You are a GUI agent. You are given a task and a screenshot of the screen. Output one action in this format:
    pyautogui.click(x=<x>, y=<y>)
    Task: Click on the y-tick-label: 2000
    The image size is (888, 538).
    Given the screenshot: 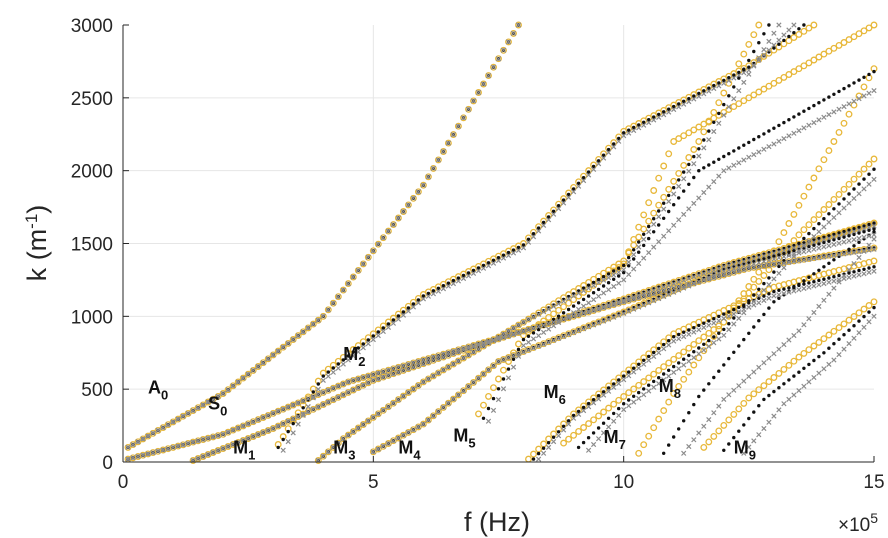 What is the action you would take?
    pyautogui.click(x=92, y=172)
    